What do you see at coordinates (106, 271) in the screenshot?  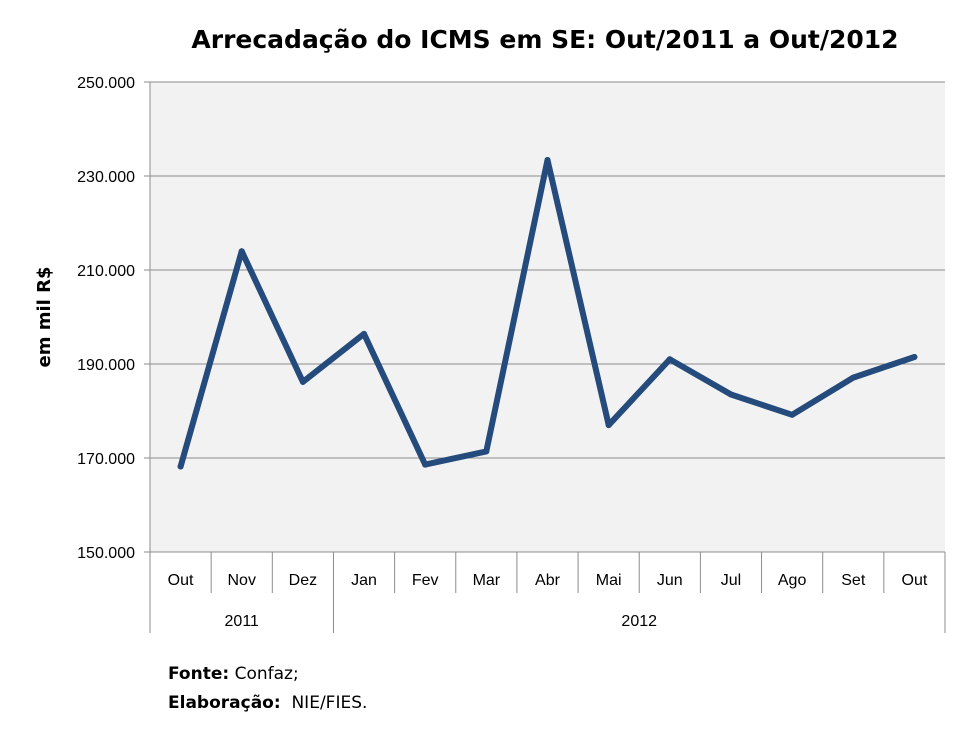 I see `y-tick-label: 210.000` at bounding box center [106, 271].